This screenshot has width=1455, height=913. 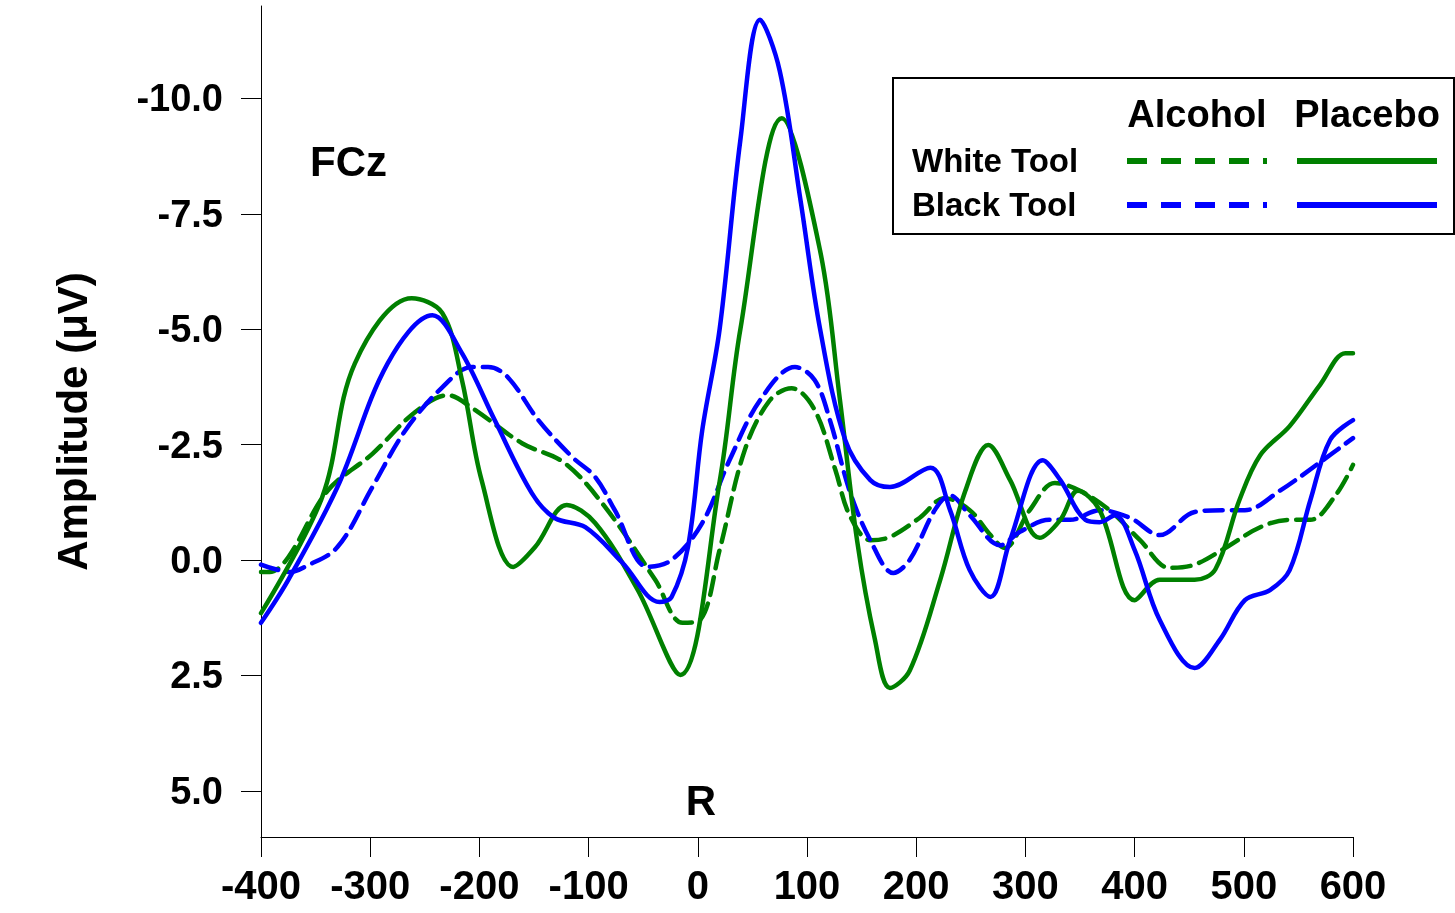 What do you see at coordinates (261, 885) in the screenshot?
I see `x-tick-label: -400` at bounding box center [261, 885].